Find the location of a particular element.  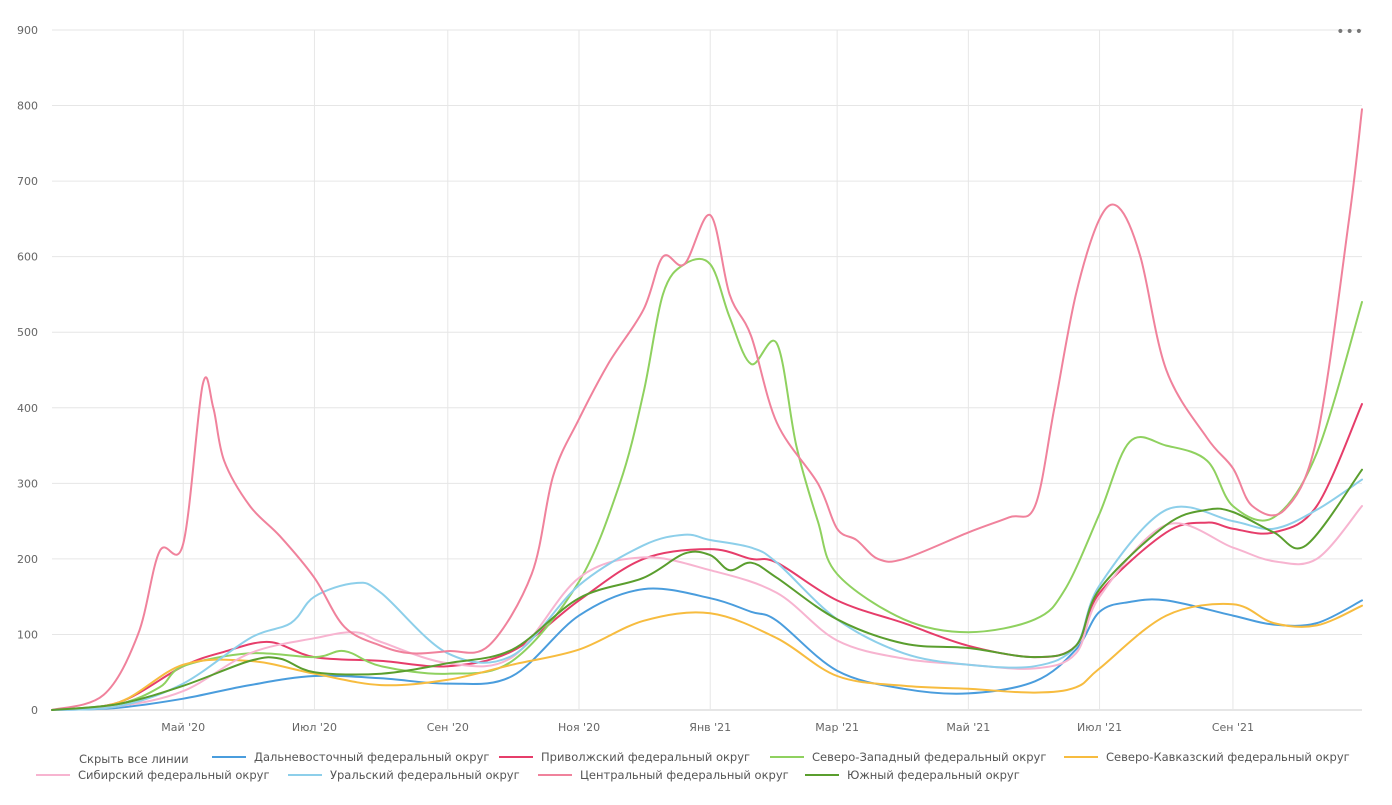

legend-item: Сибирский федеральный округ is located at coordinates (153, 775).